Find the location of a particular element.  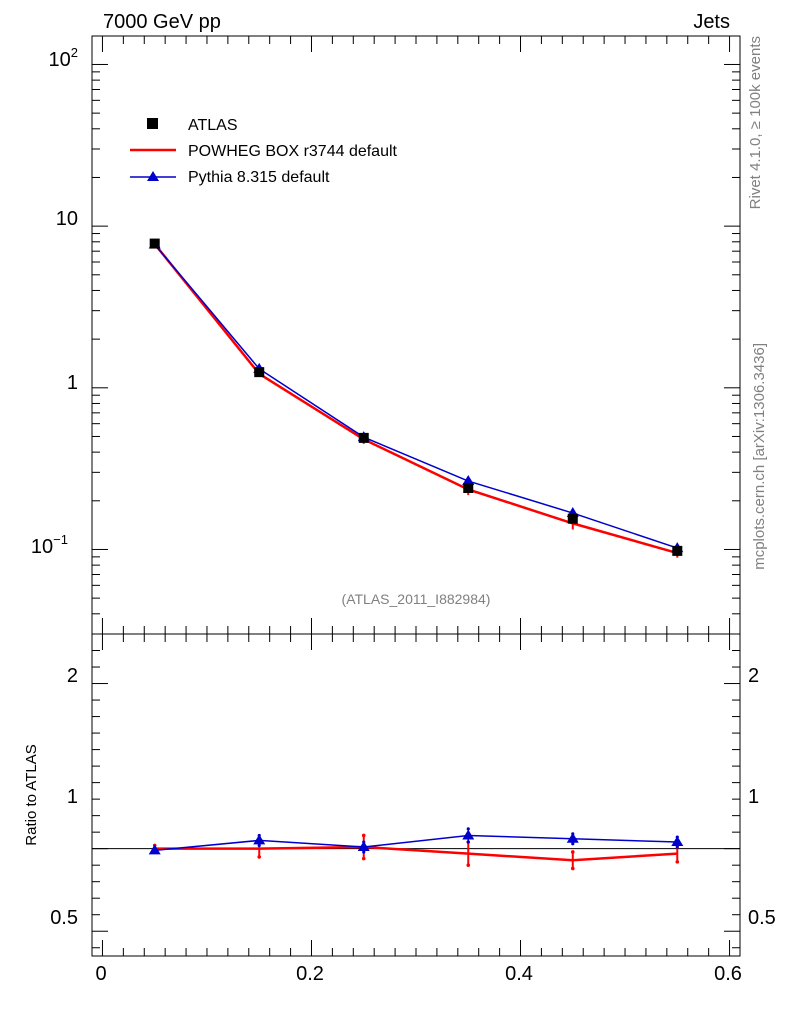

xtick-label-0.6: 0.6 is located at coordinates (728, 974).